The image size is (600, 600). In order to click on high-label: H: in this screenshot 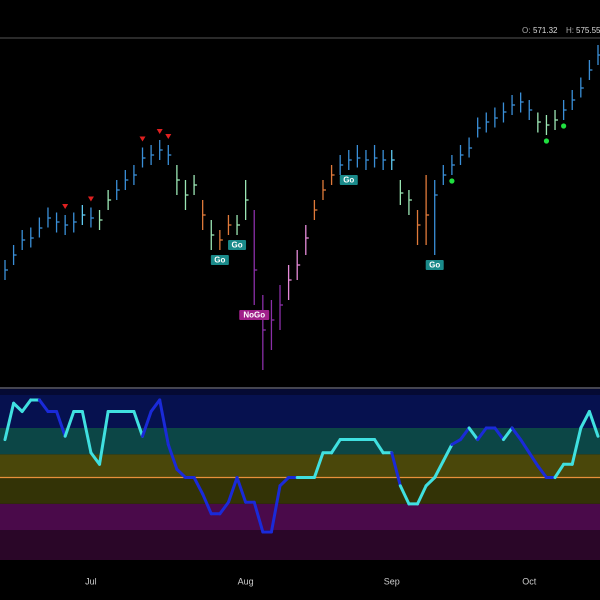, I will do `click(570, 30)`.